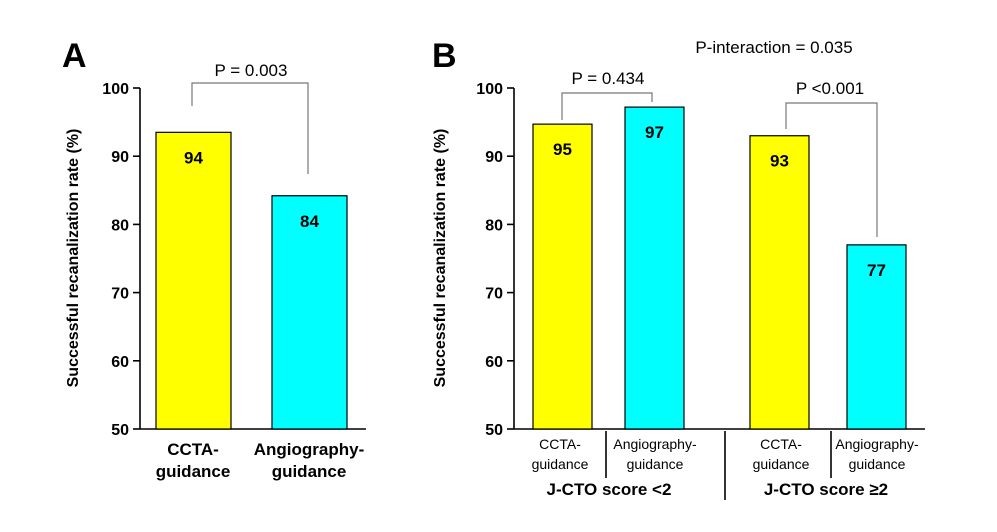  Describe the element at coordinates (115, 89) in the screenshot. I see `panel-a-y-tick-label-100: 100` at that location.